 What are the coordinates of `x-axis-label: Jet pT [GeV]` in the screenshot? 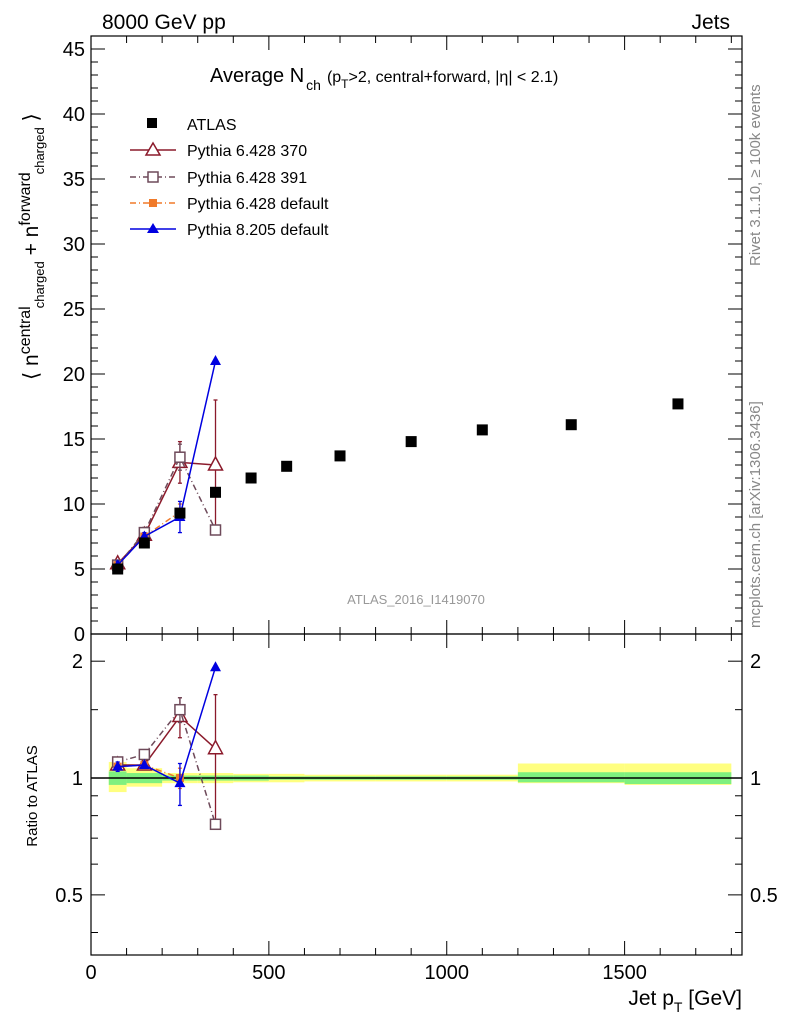 It's located at (685, 1001).